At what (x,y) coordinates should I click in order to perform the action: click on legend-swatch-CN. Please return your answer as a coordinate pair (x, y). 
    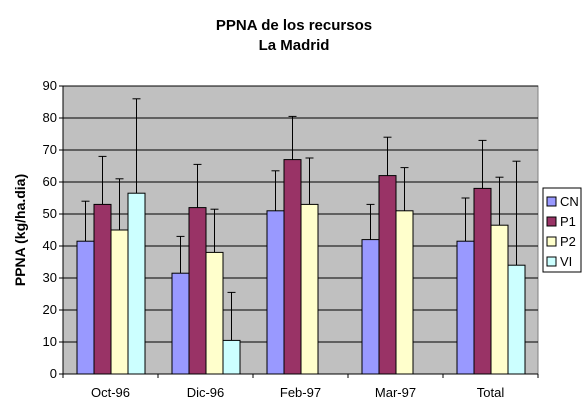
    Looking at the image, I should click on (551, 201).